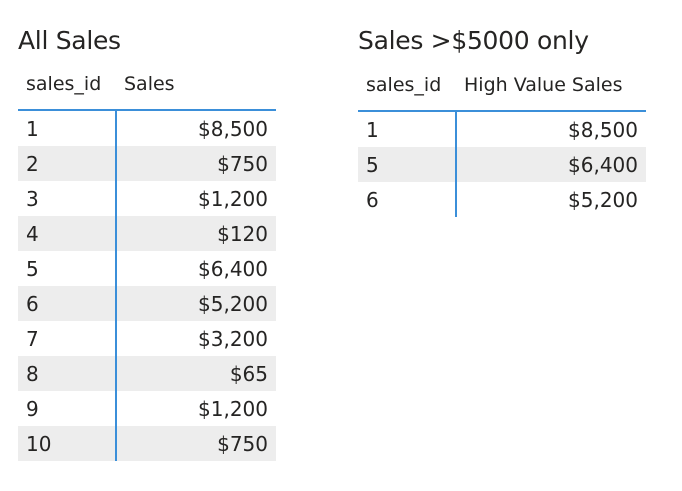 This screenshot has height=491, width=682. What do you see at coordinates (67, 163) in the screenshot?
I see `sales-id-cell: 2` at bounding box center [67, 163].